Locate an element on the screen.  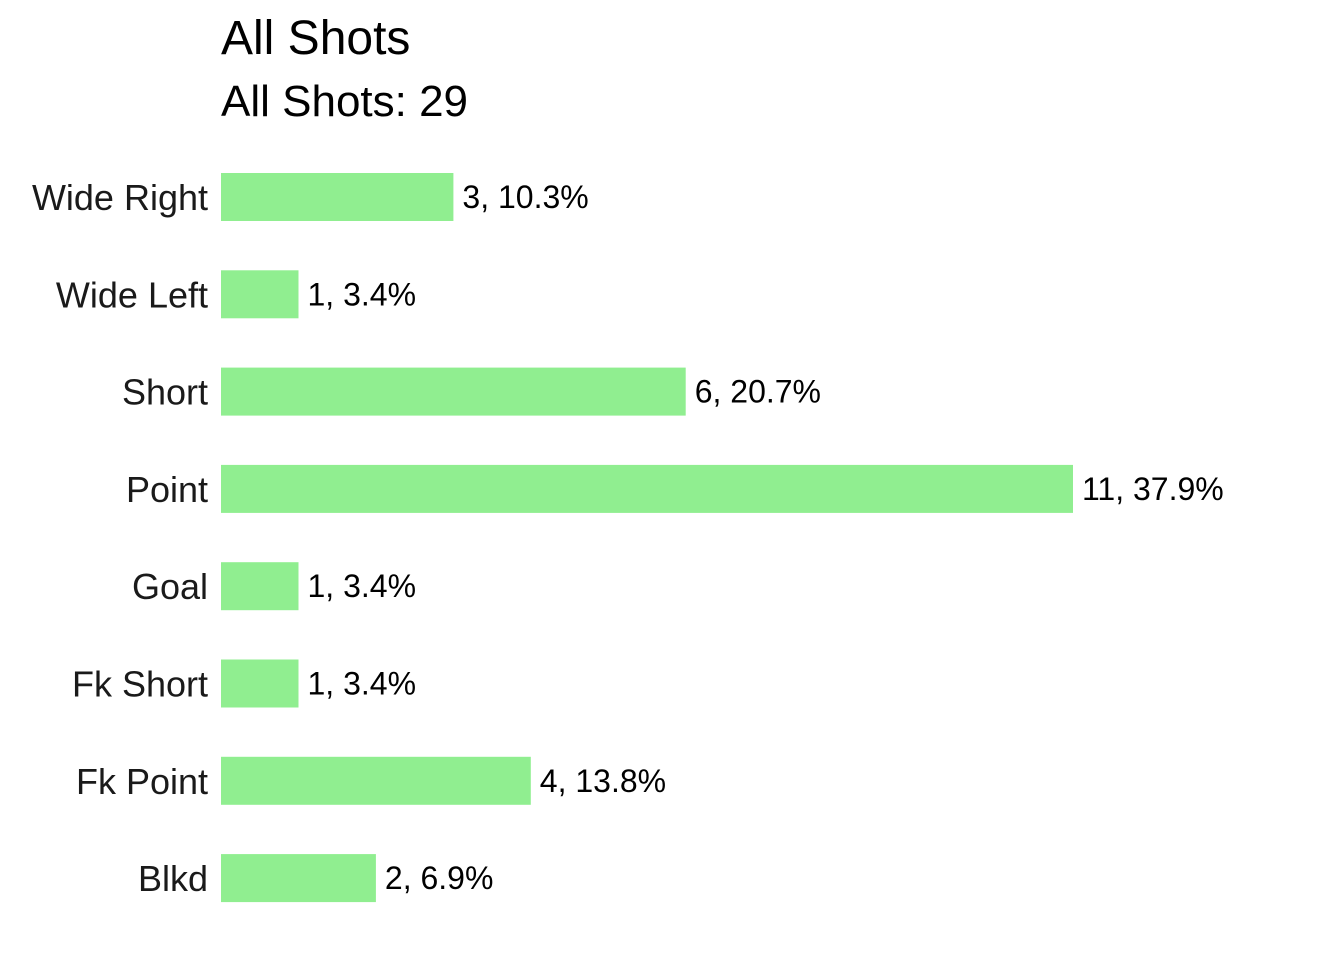
category-label: Fk Short is located at coordinates (140, 684).